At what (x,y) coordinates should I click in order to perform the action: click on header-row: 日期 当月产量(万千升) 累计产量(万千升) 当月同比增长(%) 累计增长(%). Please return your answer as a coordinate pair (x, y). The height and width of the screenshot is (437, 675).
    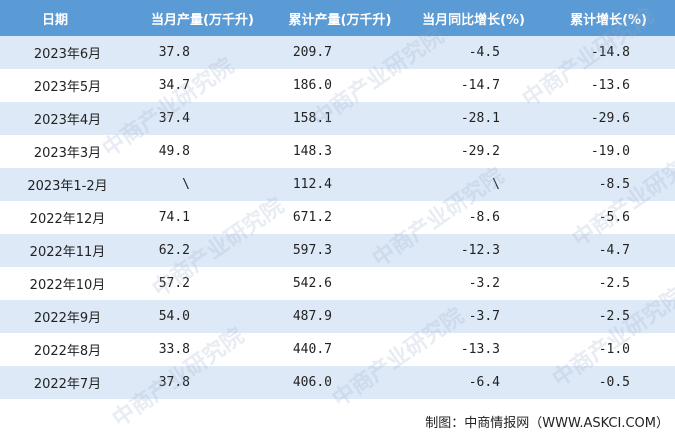
    Looking at the image, I should click on (337, 18).